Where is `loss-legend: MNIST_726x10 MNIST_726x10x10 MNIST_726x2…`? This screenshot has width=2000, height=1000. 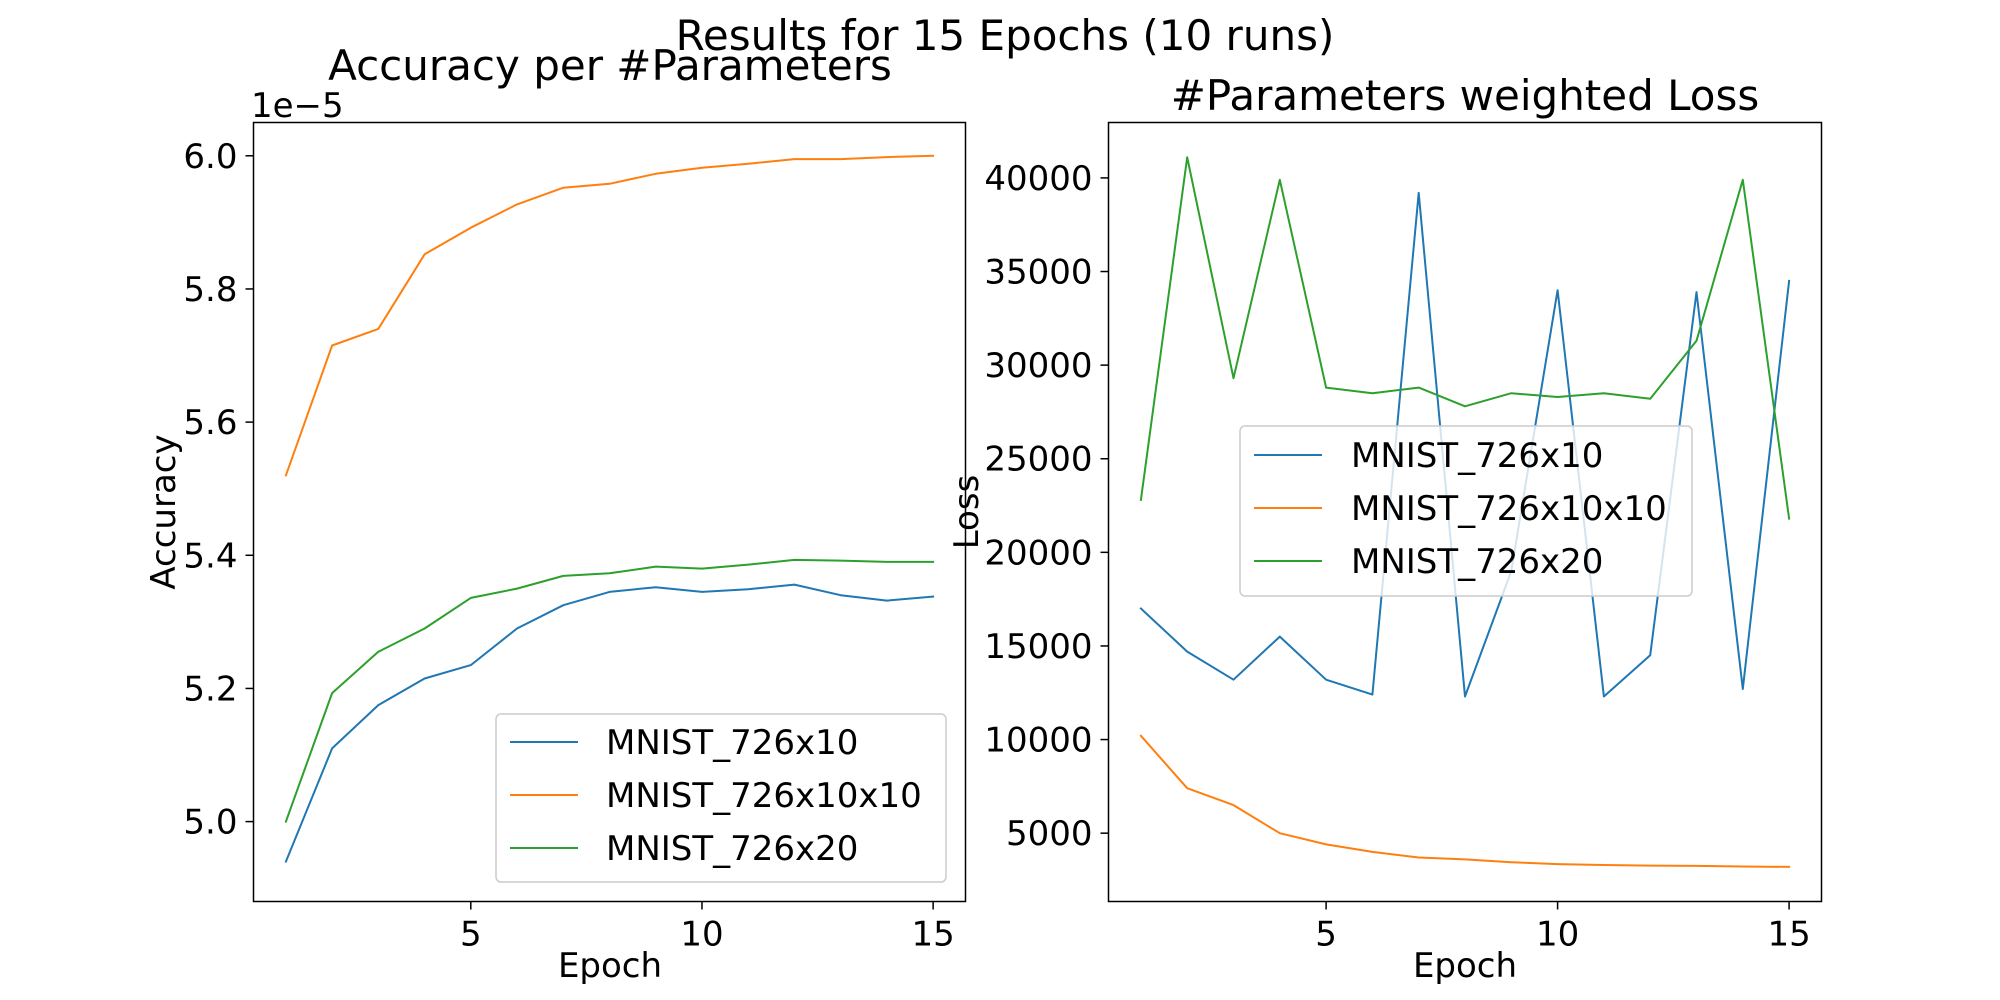 loss-legend: MNIST_726x10 MNIST_726x10x10 MNIST_726x2… is located at coordinates (1466, 511).